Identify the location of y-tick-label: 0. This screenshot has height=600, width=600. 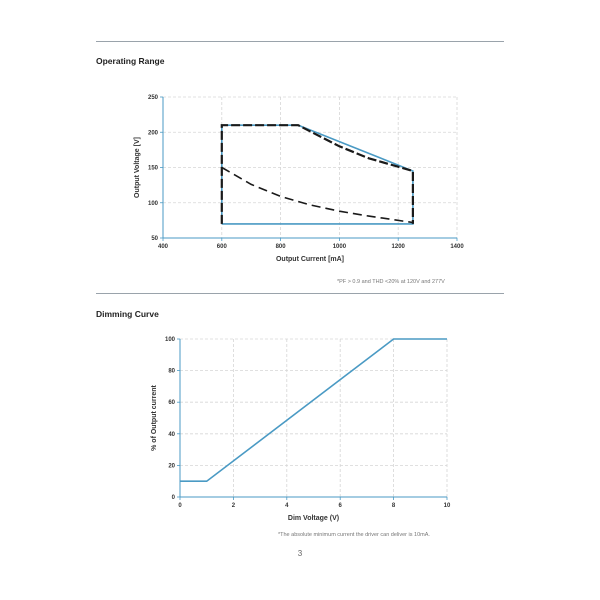
(174, 498).